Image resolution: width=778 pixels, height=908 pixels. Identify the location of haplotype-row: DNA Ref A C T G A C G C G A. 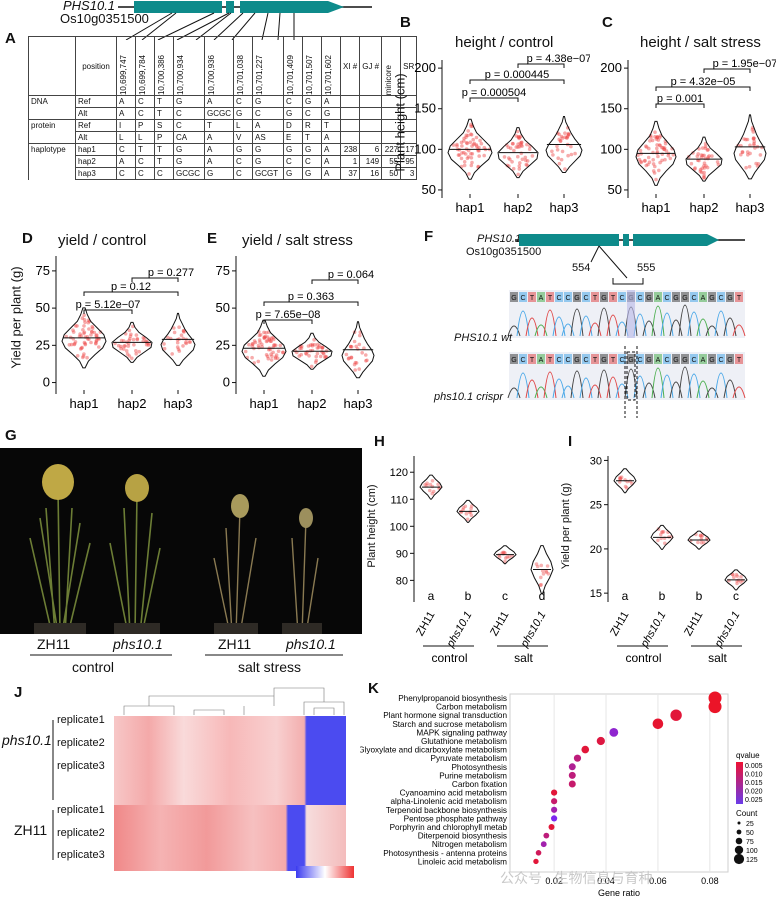
(223, 101).